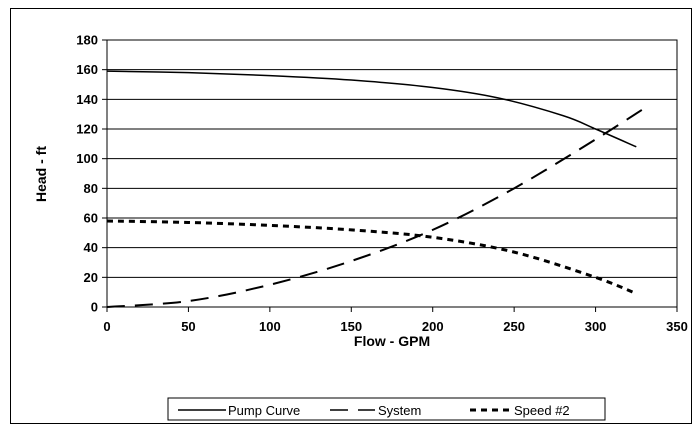  I want to click on y-axis-ticks: 0 20 40 60 80 100 120 140 160 180, so click(91, 174).